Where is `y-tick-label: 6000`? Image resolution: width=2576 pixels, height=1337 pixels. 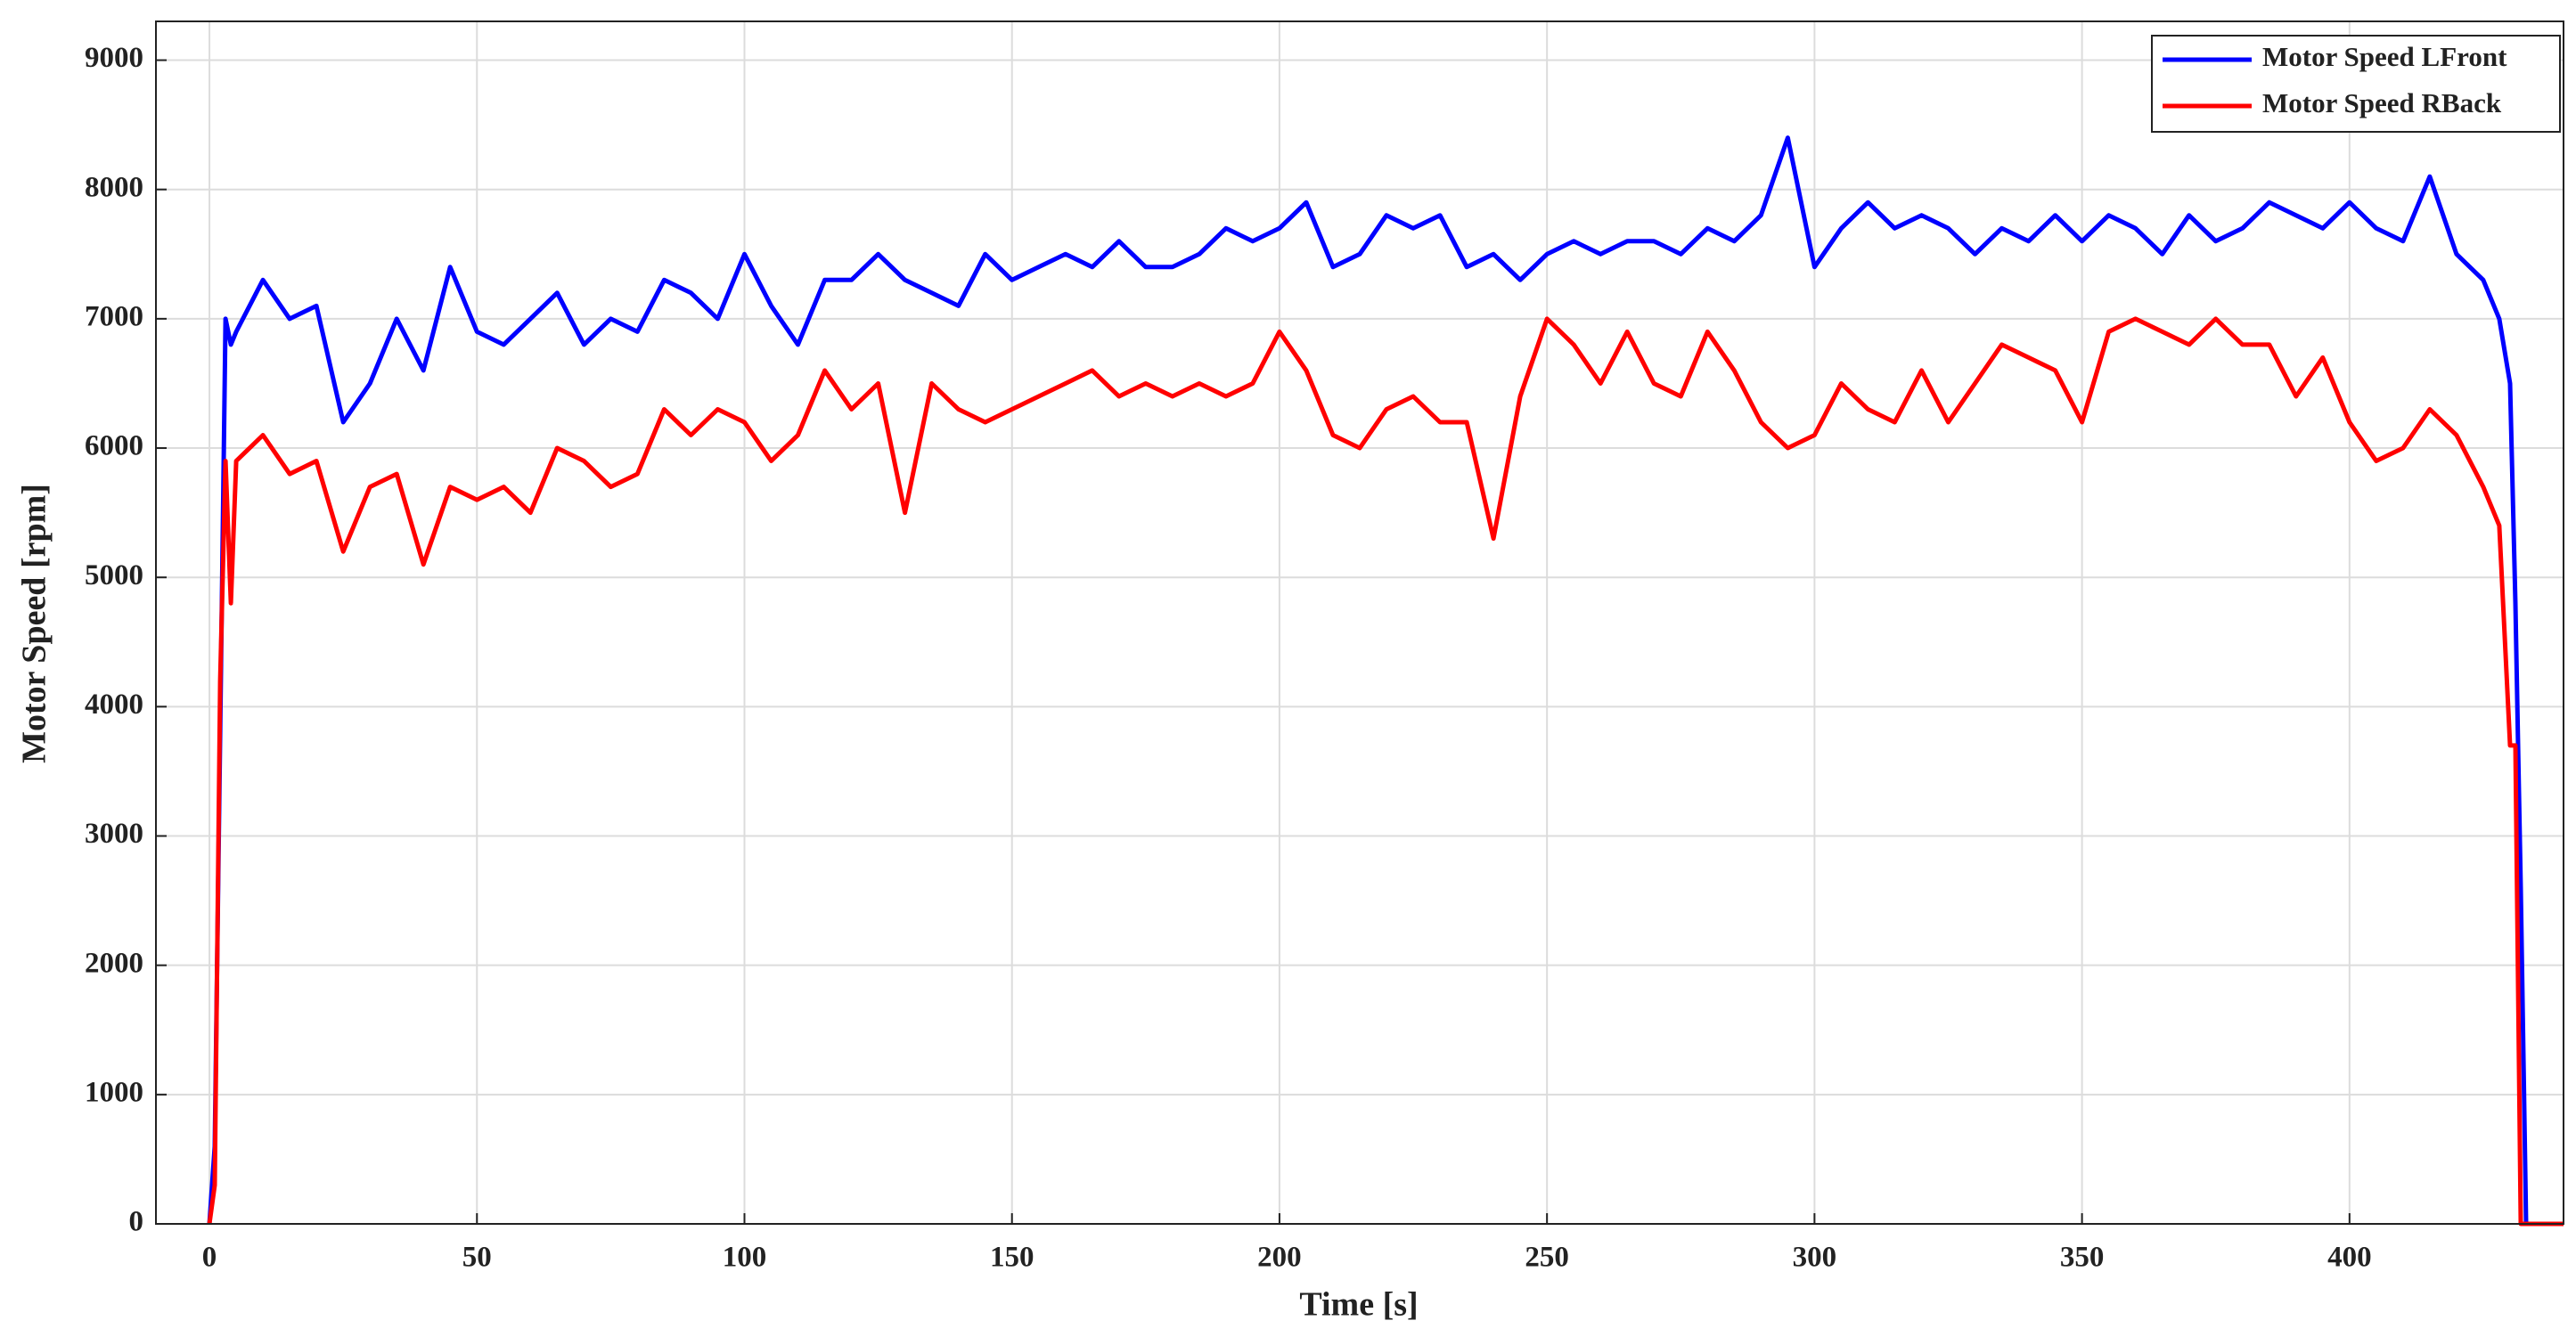
y-tick-label: 6000 is located at coordinates (114, 446).